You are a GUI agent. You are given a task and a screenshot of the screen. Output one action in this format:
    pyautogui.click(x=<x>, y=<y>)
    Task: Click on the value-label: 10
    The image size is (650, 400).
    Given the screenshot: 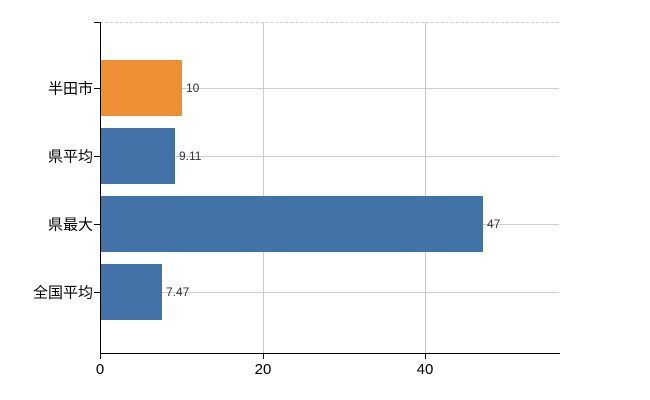 What is the action you would take?
    pyautogui.click(x=193, y=88)
    